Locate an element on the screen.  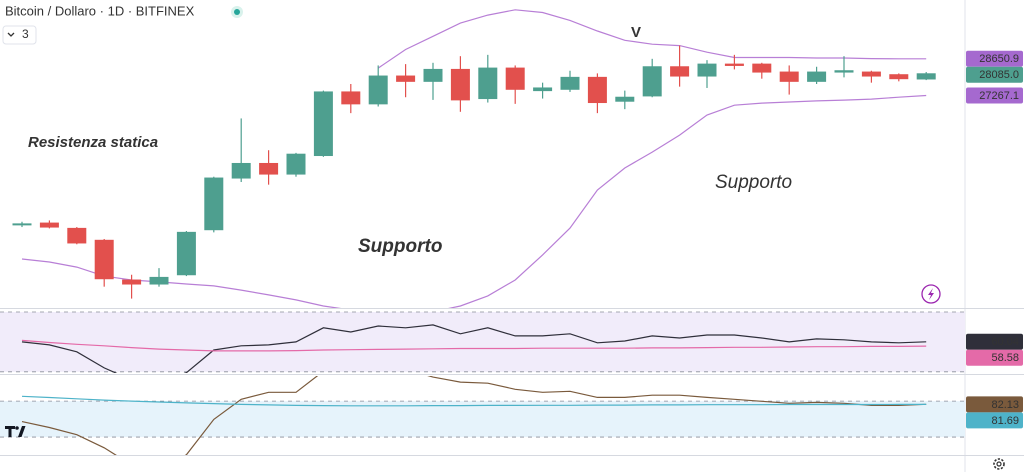
annotation: V is located at coordinates (636, 32).